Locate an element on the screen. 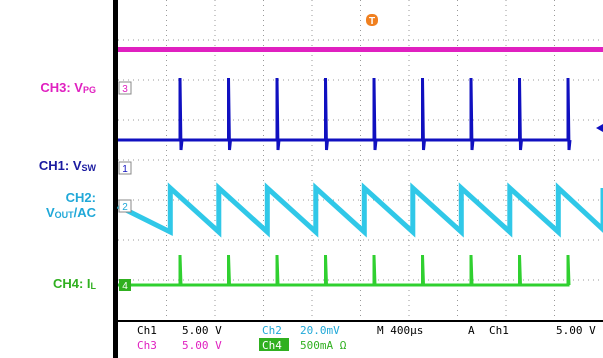 This screenshot has width=603, height=358. readout-text: M 400µs is located at coordinates (400, 330).